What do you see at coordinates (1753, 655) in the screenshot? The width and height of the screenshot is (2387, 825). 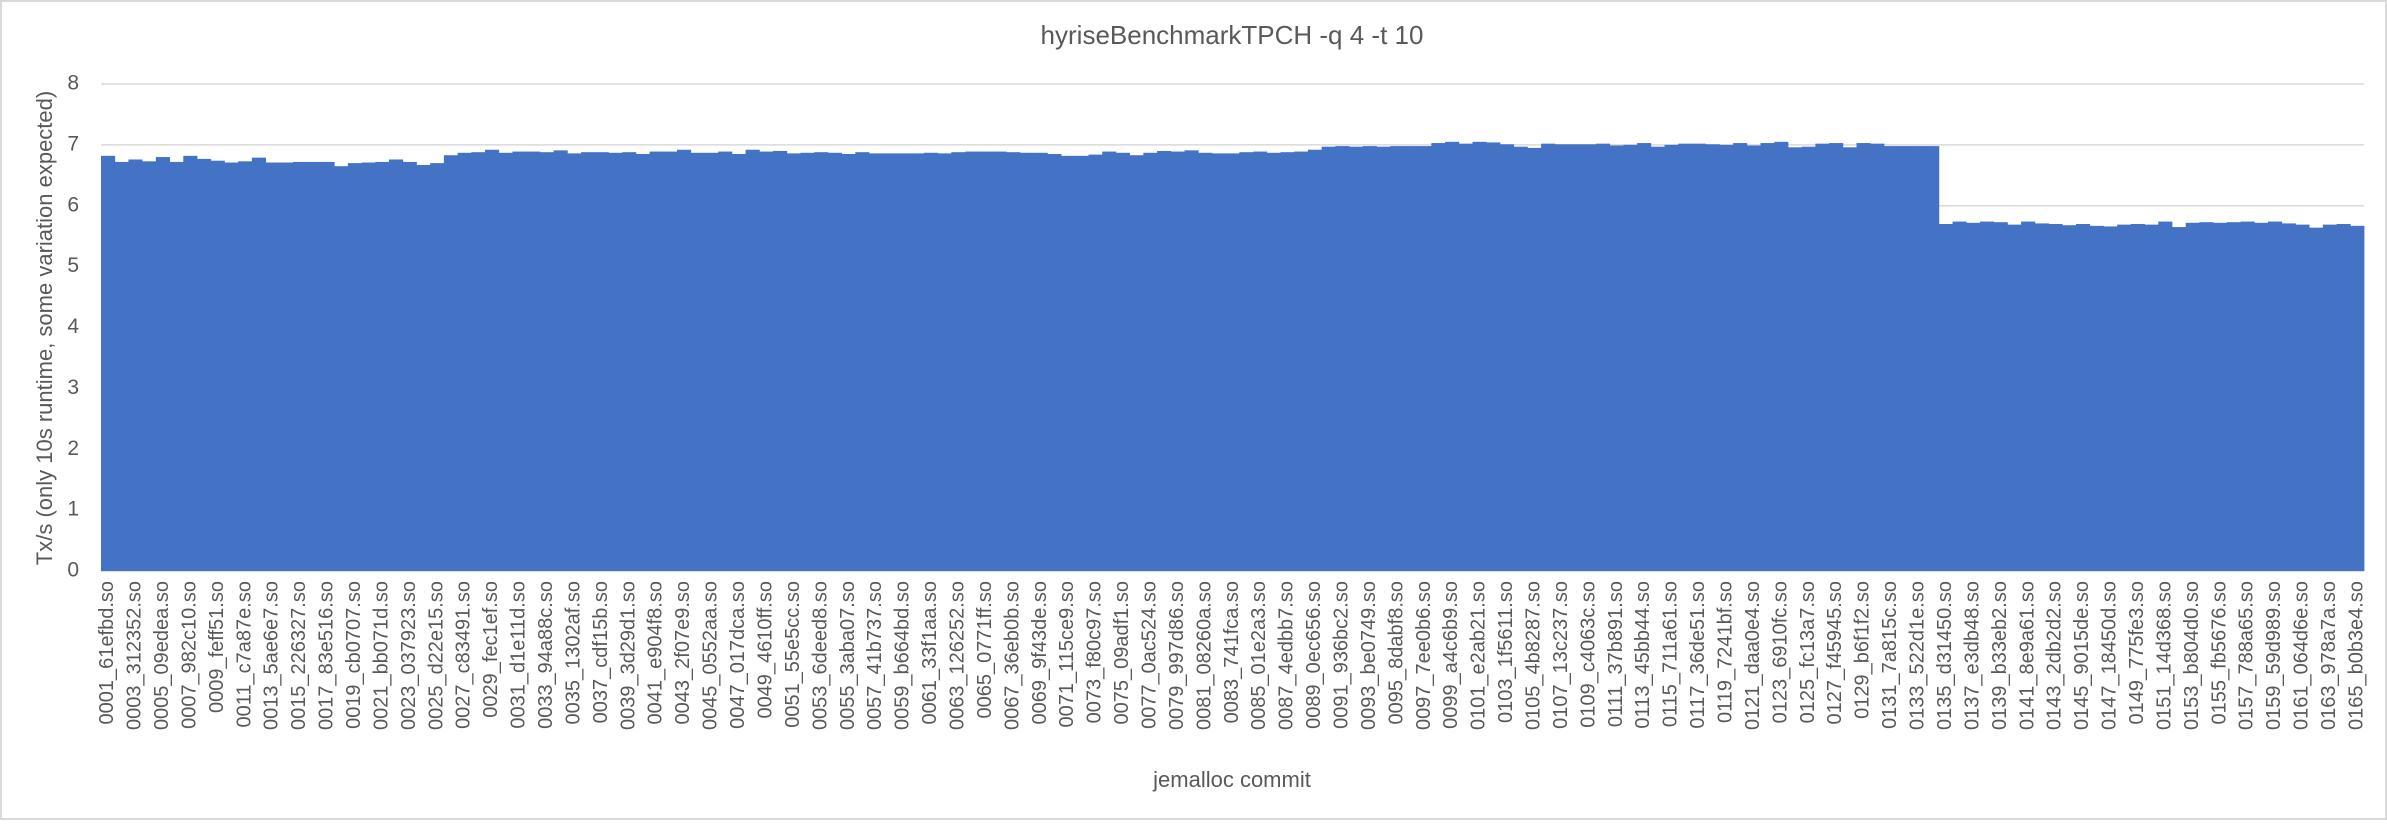 I see `x-tick-label: 0121_daa0e4.so` at bounding box center [1753, 655].